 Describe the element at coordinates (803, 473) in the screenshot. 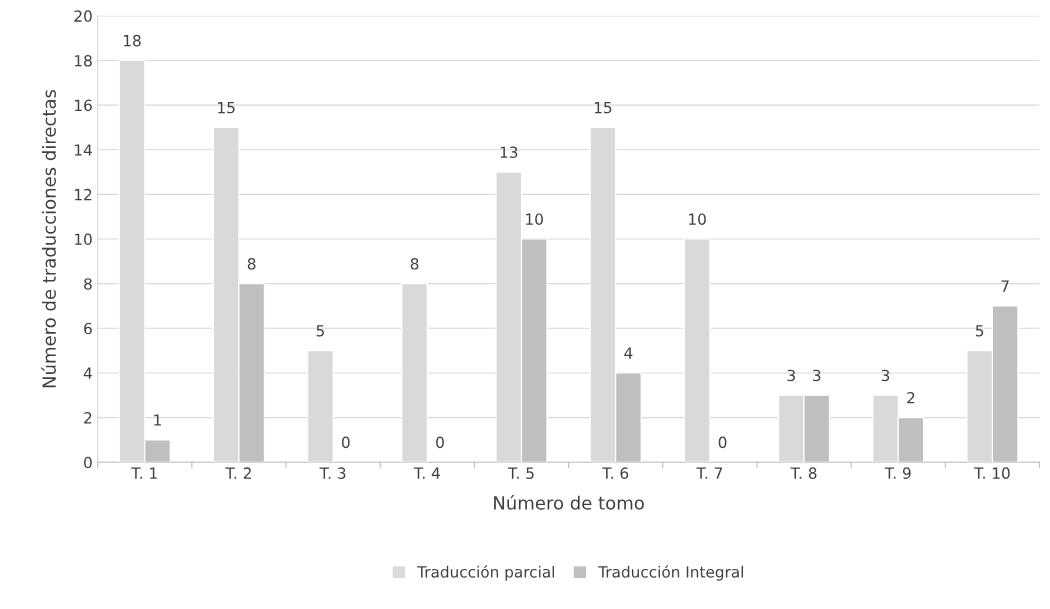

I see `x-tick-label: T. 8` at that location.